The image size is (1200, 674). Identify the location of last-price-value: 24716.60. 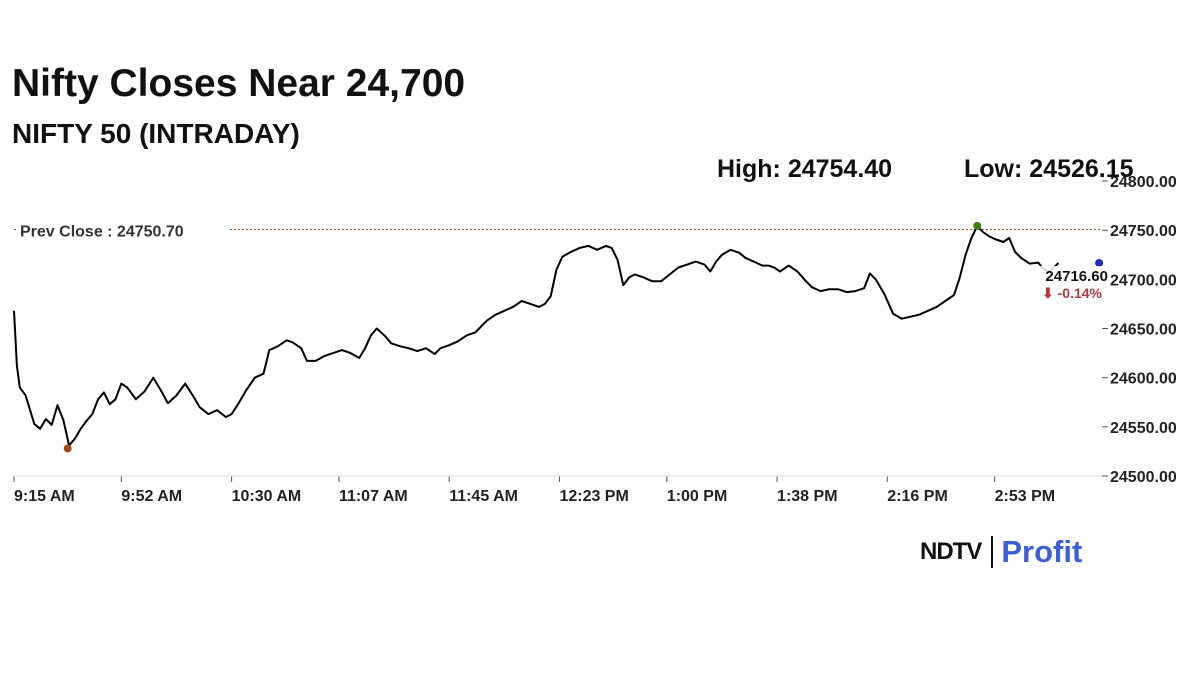
(1076, 276).